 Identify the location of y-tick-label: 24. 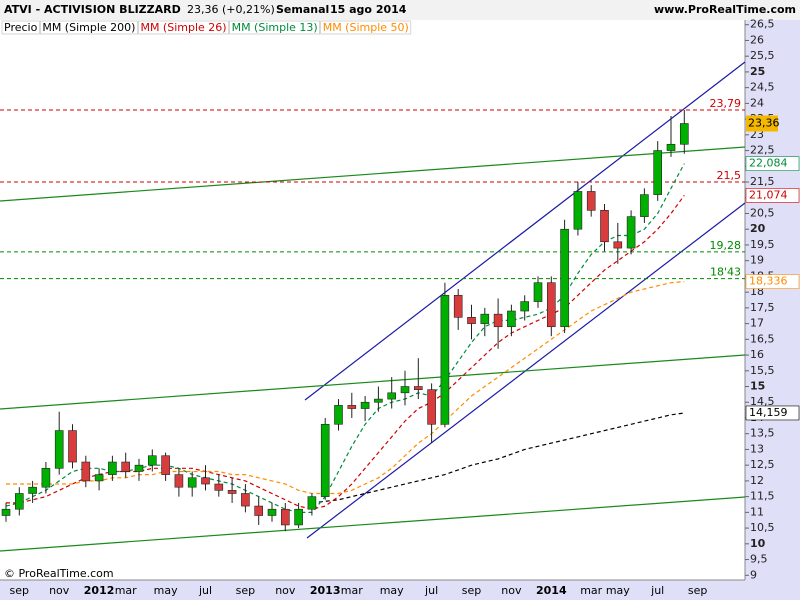
(757, 102).